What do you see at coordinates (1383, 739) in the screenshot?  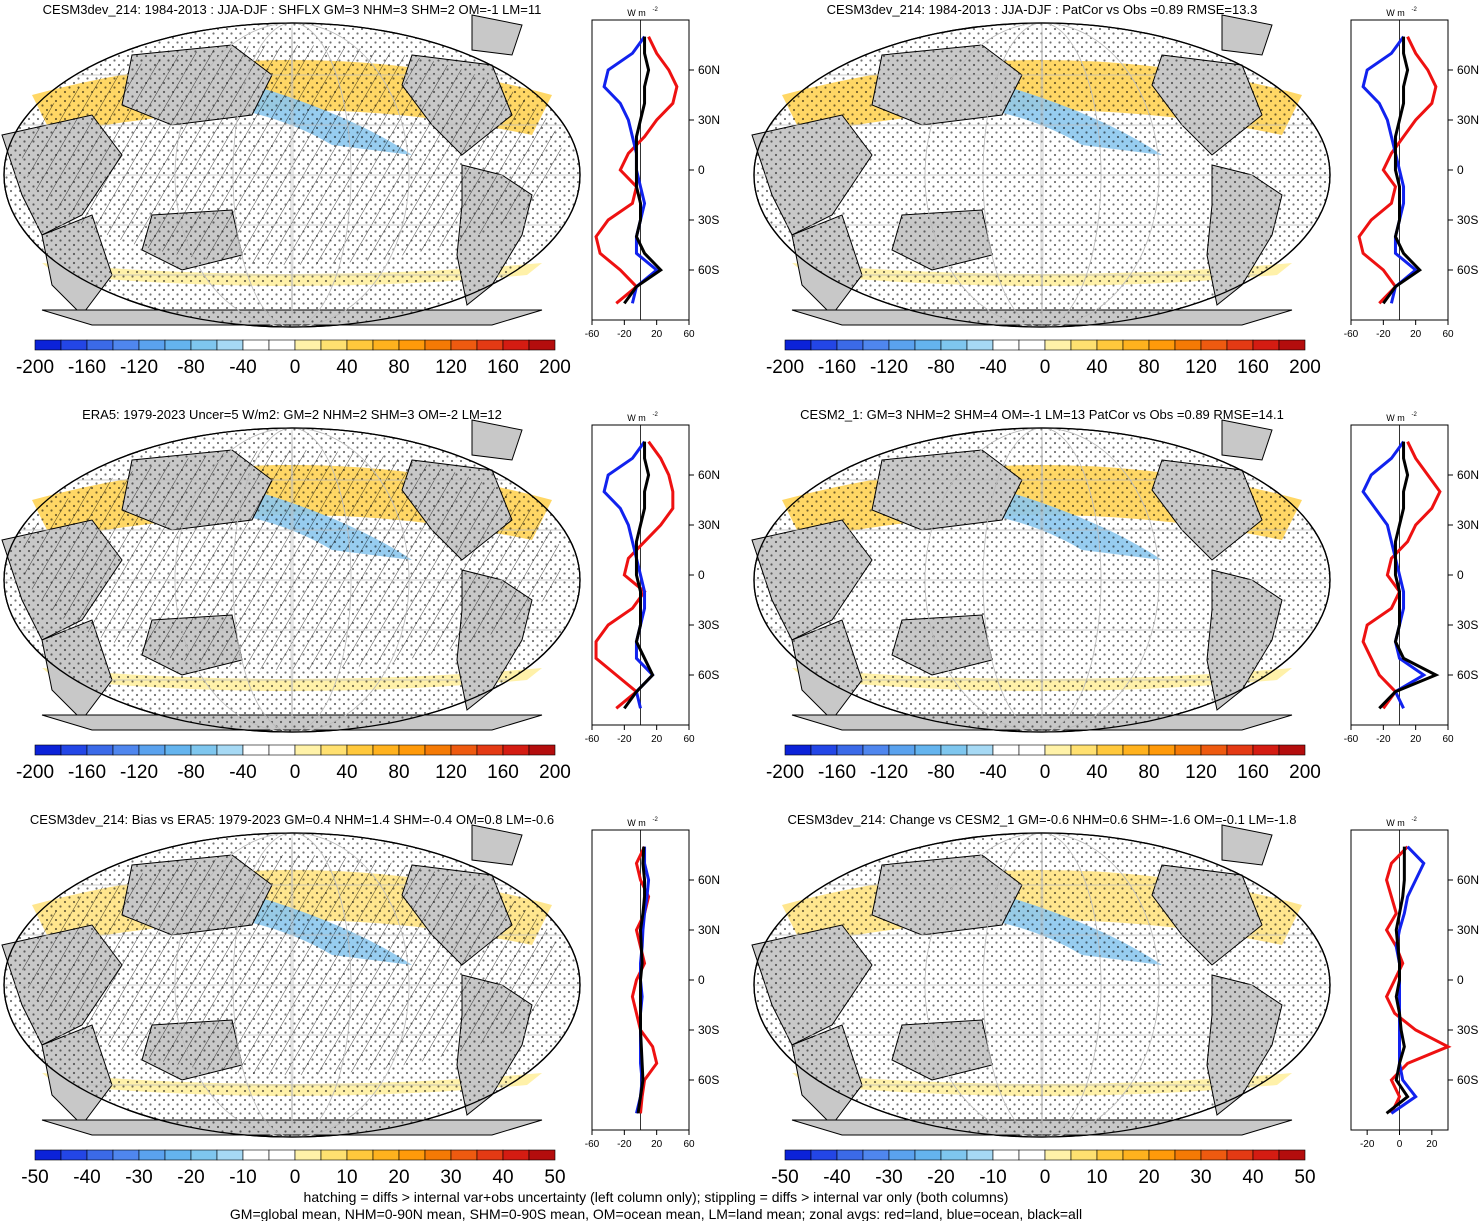 I see `zonal-x-tick-label: -20` at bounding box center [1383, 739].